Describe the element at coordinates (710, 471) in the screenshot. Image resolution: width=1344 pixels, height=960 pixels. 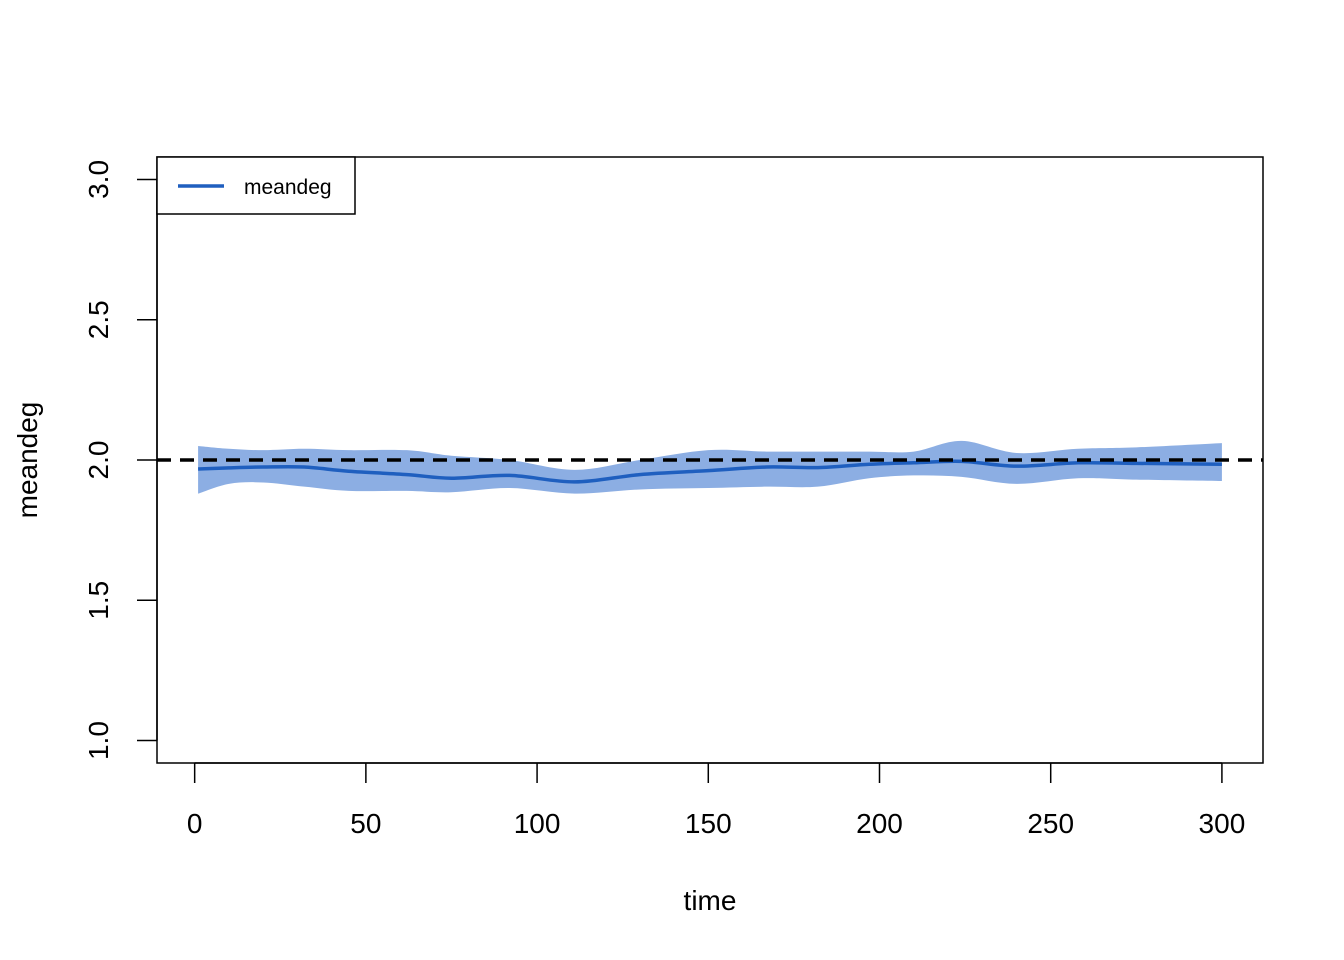
I see `series-line-meandeg` at that location.